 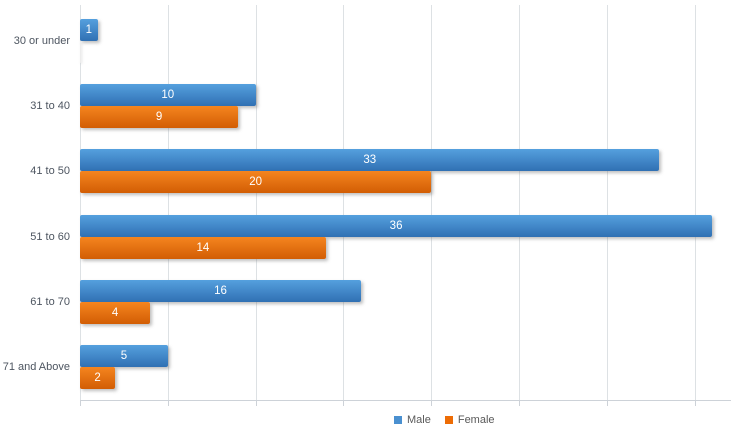 I want to click on data-label: 2, so click(x=97, y=378).